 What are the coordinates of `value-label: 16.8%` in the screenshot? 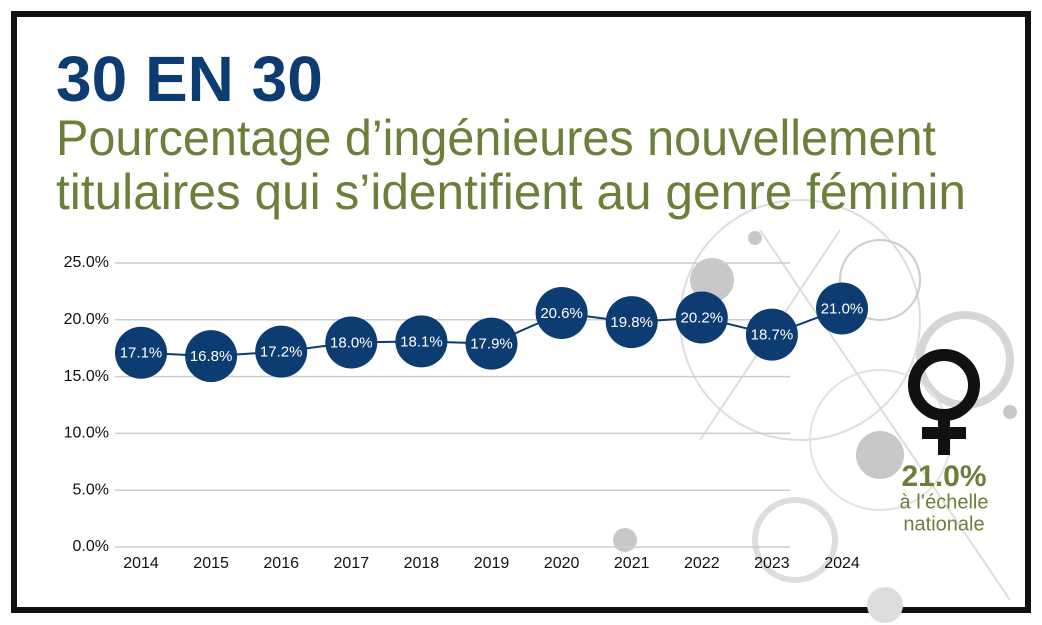 It's located at (211, 356).